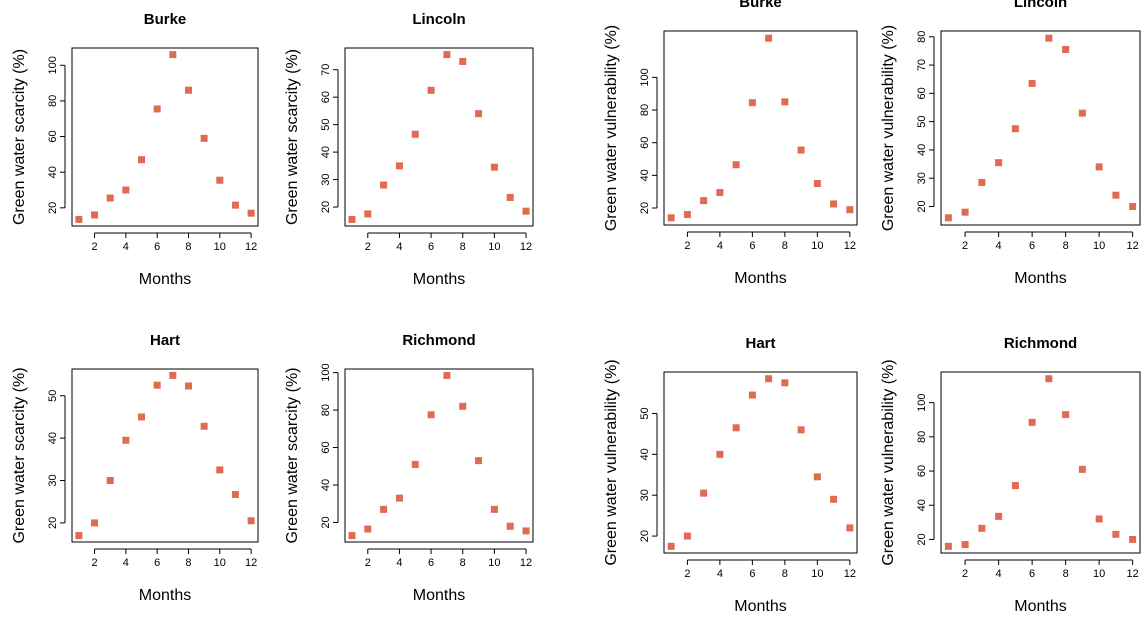  What do you see at coordinates (326, 372) in the screenshot?
I see `y-tick-label: 100` at bounding box center [326, 372].